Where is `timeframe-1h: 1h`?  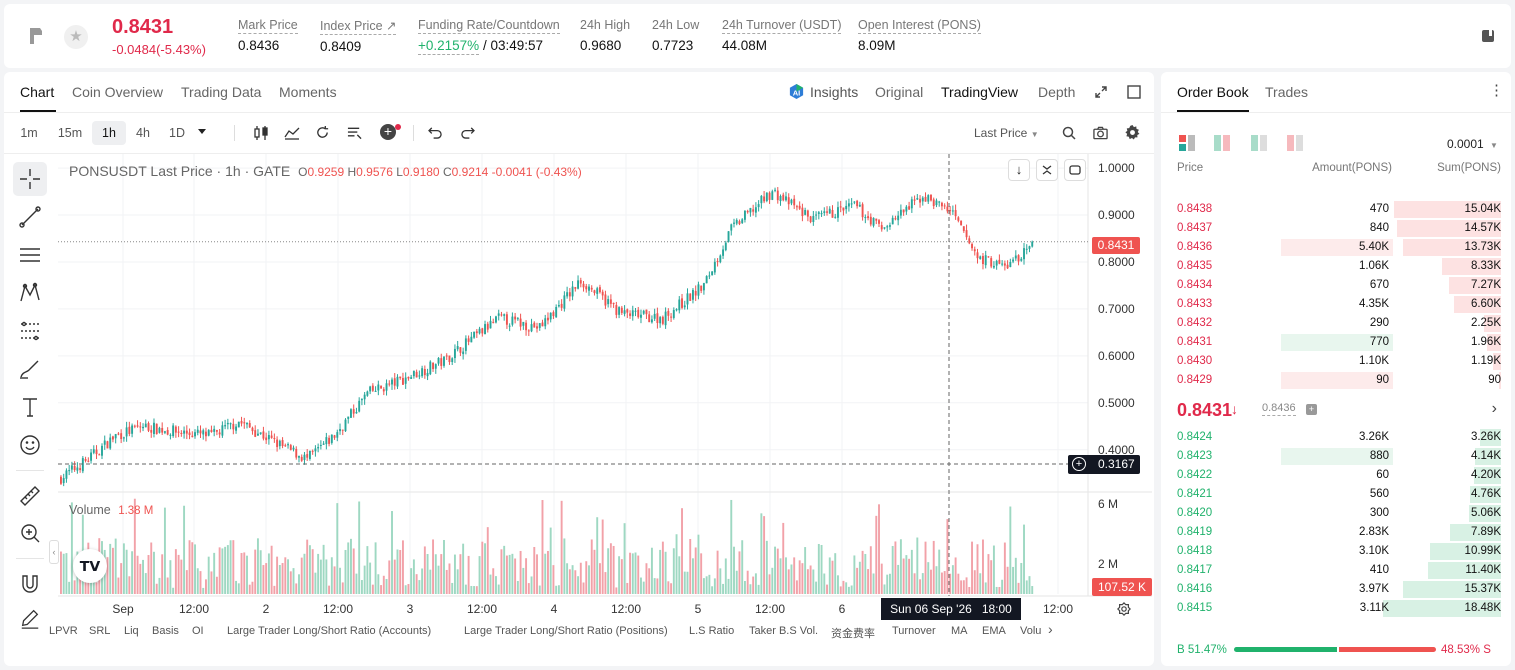 timeframe-1h: 1h is located at coordinates (109, 133).